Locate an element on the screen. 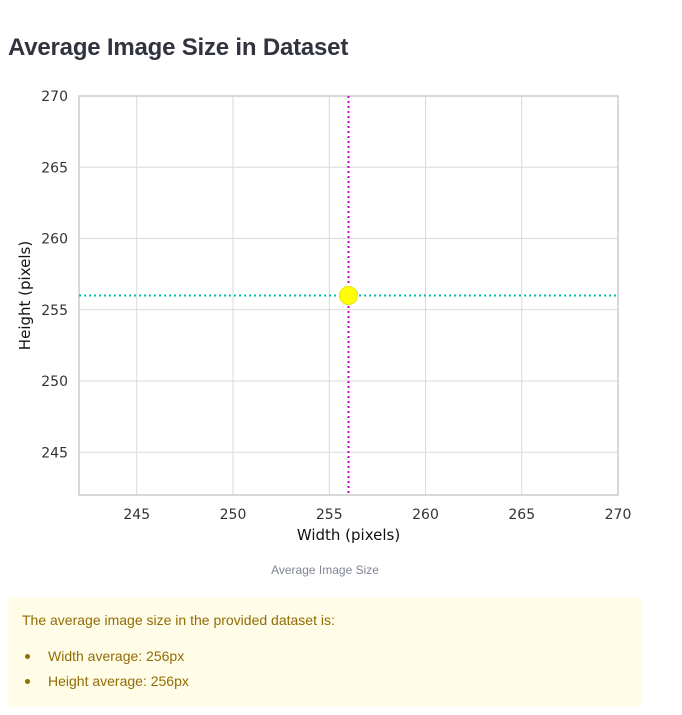 The height and width of the screenshot is (715, 682). x-tick-label: 260 is located at coordinates (425, 515).